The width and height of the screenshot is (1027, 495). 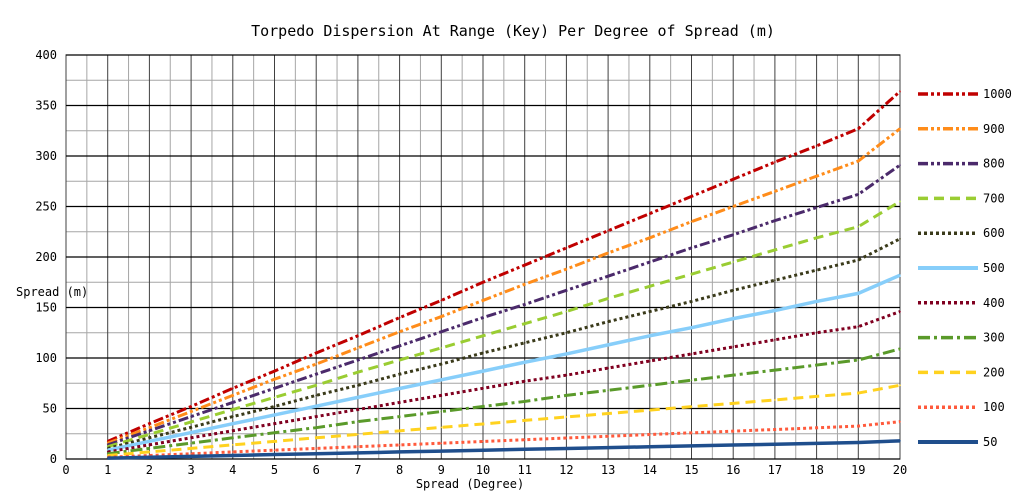 What do you see at coordinates (316, 470) in the screenshot?
I see `x-tick-label: 6` at bounding box center [316, 470].